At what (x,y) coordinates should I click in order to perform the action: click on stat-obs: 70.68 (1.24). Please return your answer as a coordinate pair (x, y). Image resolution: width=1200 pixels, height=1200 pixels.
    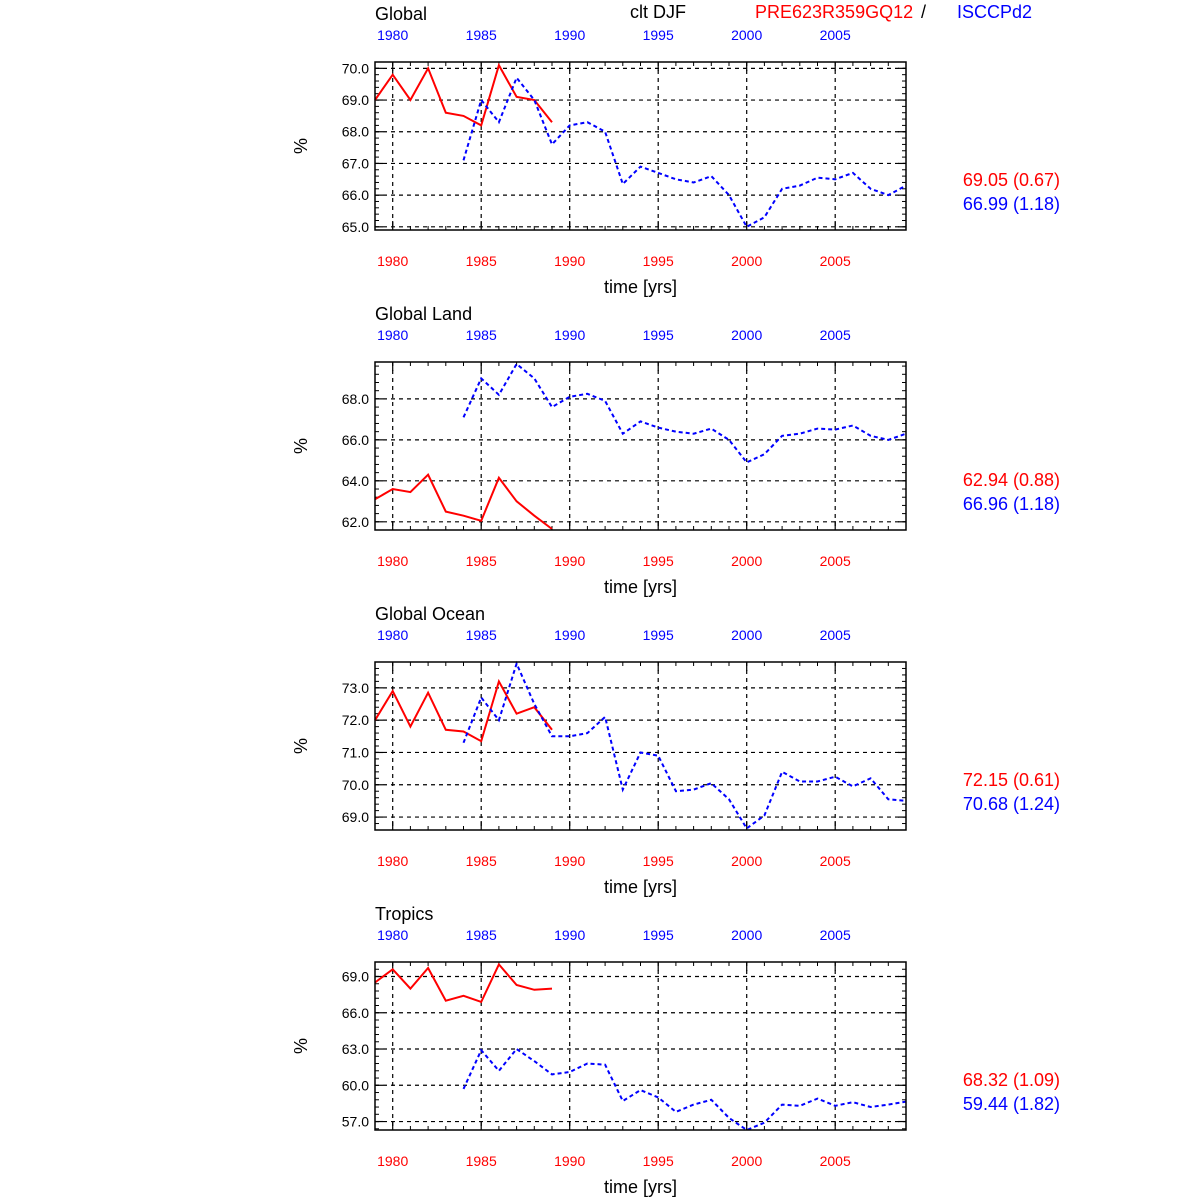
    Looking at the image, I should click on (1011, 804).